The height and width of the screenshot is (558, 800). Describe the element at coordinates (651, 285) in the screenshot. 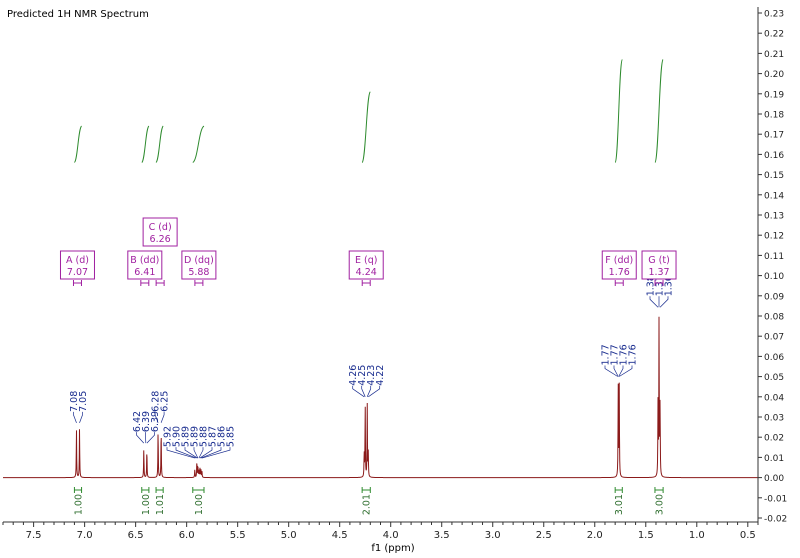

I see `peak-label: 1.38` at that location.